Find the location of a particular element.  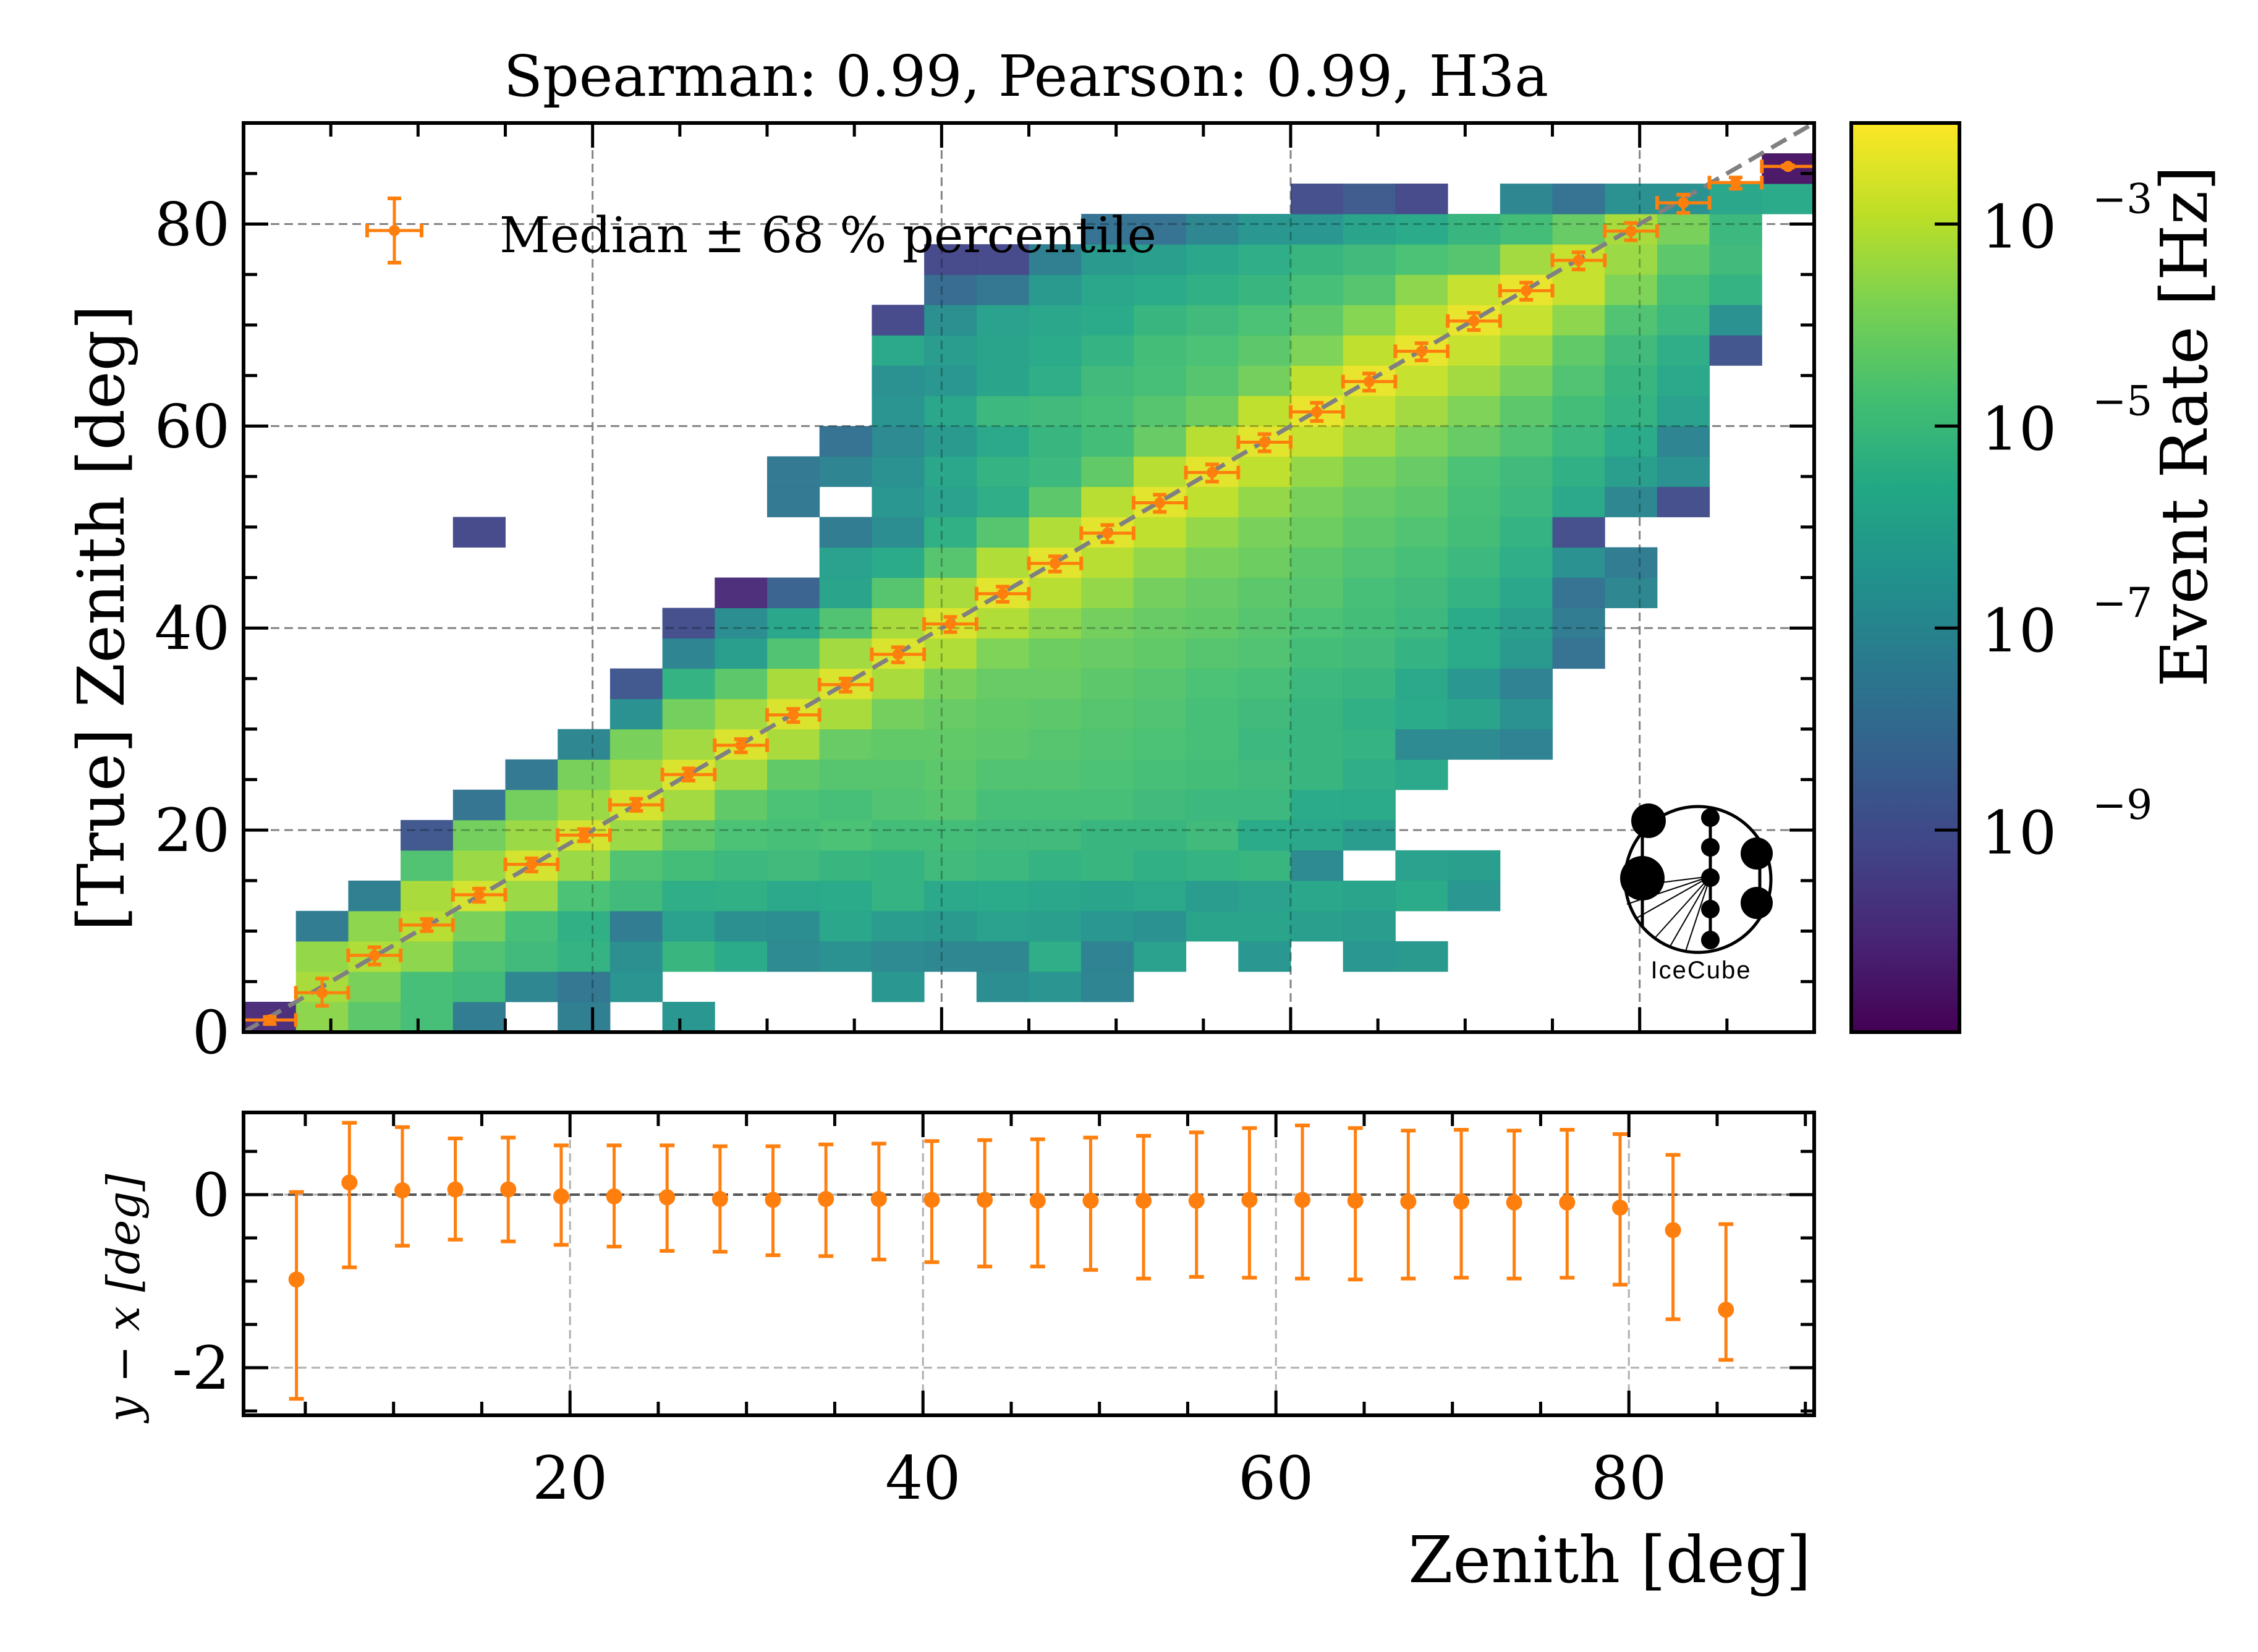

residual-ticks is located at coordinates (1029, 1263).